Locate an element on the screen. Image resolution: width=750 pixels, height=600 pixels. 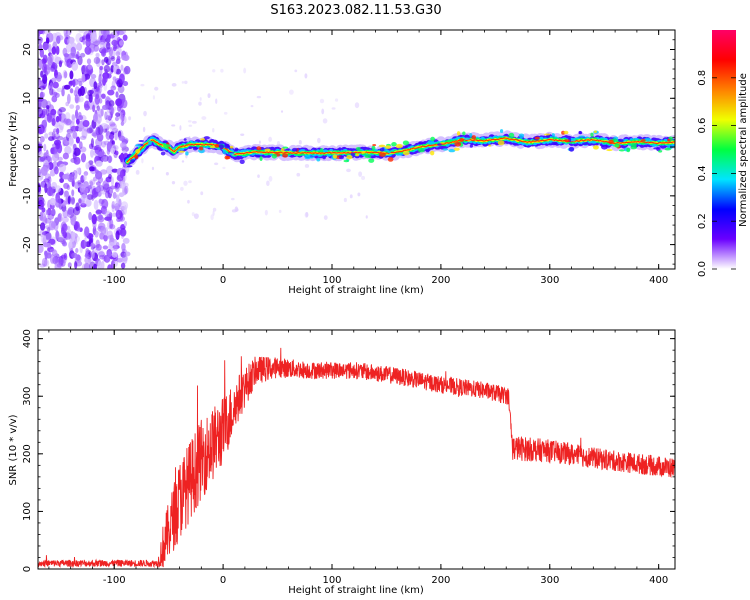
snr-y-label: SNR (10 * v/v) is located at coordinates (13, 449).